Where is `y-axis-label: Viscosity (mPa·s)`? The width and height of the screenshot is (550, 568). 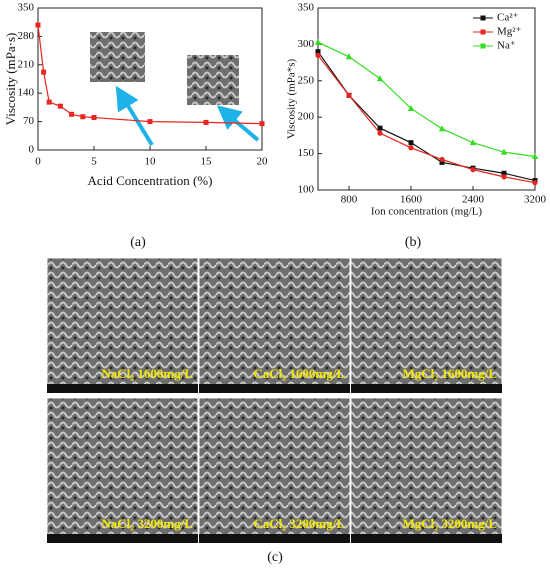
y-axis-label: Viscosity (mPa·s) is located at coordinates (10, 79).